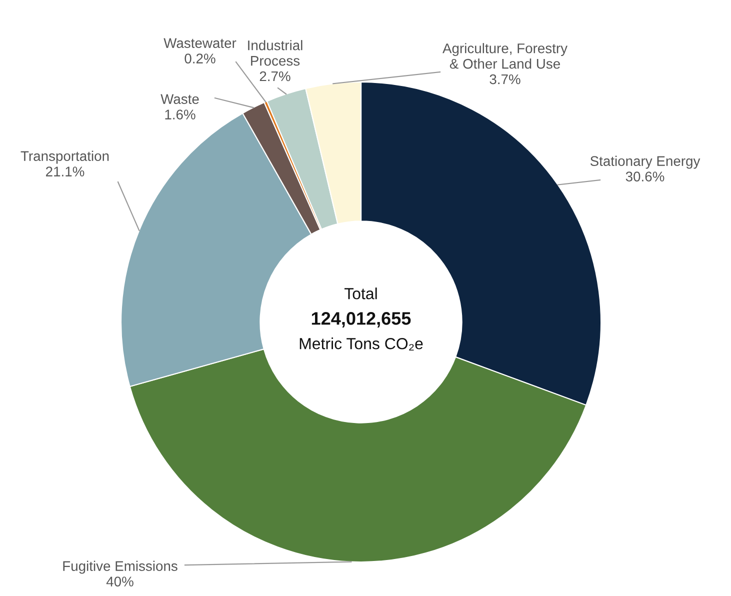 The height and width of the screenshot is (596, 731). What do you see at coordinates (200, 59) in the screenshot?
I see `data-label: 0.2%` at bounding box center [200, 59].